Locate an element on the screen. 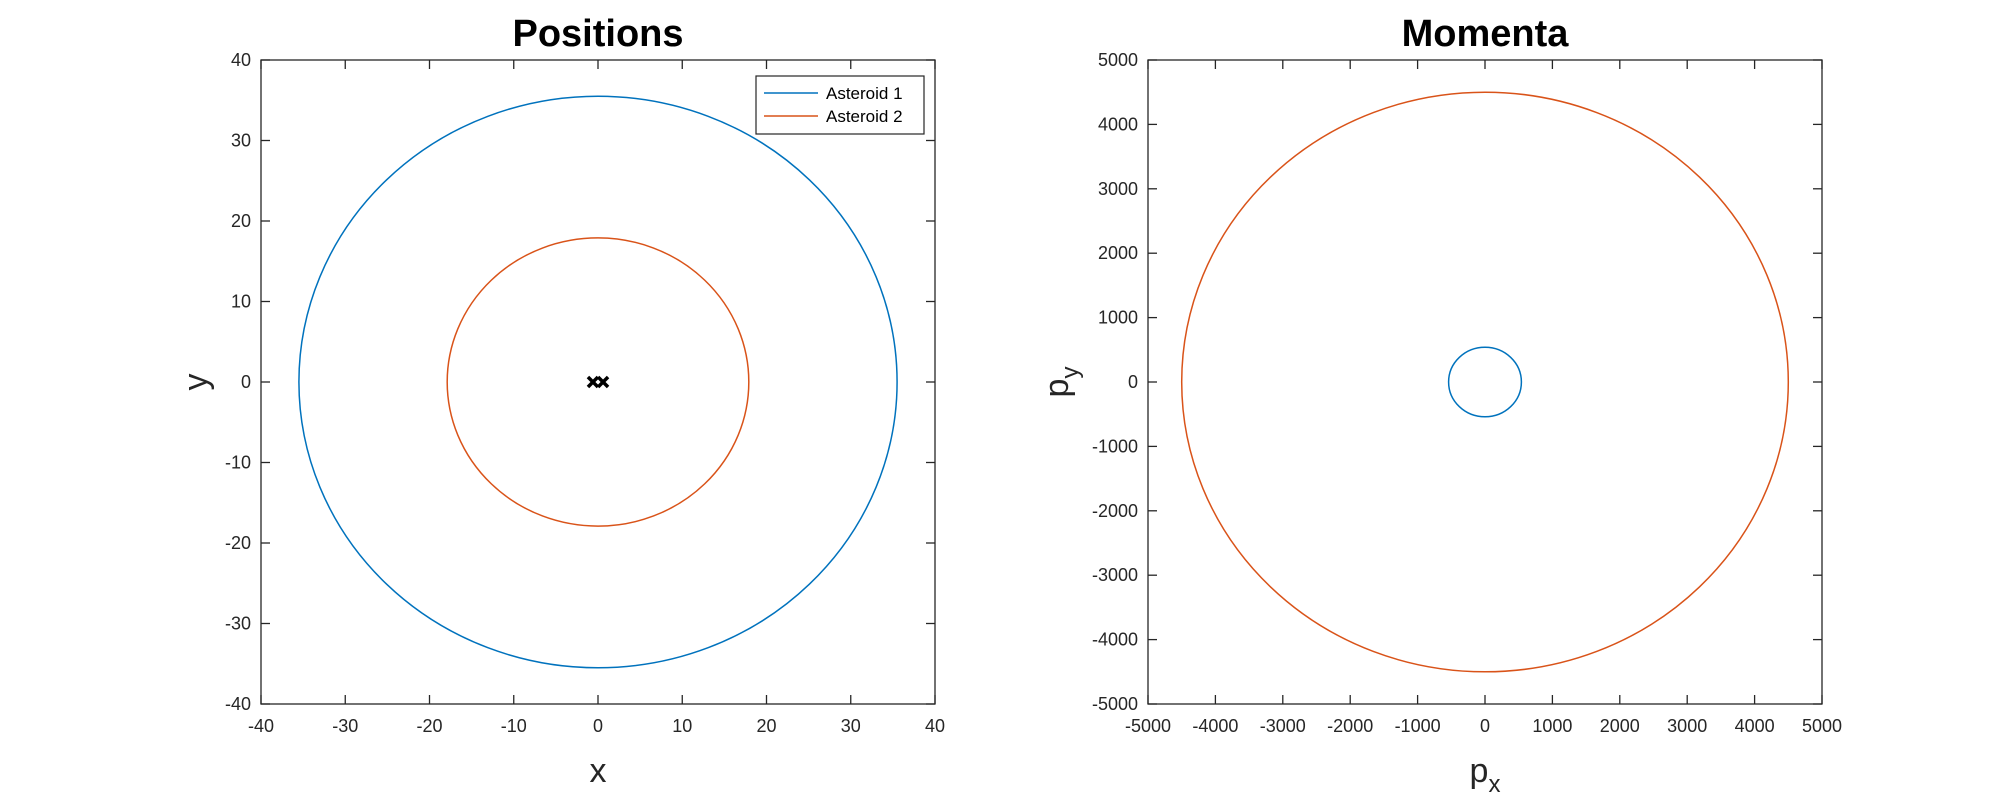 The image size is (2000, 800). chart-title: Positions is located at coordinates (597, 34).